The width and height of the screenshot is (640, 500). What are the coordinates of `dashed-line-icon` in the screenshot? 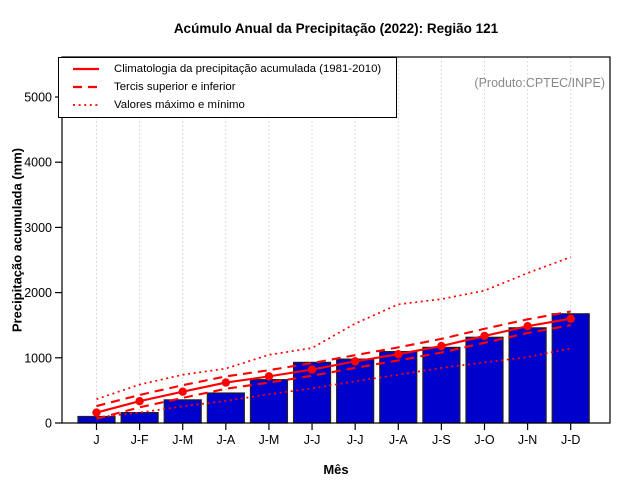 It's located at (86, 87).